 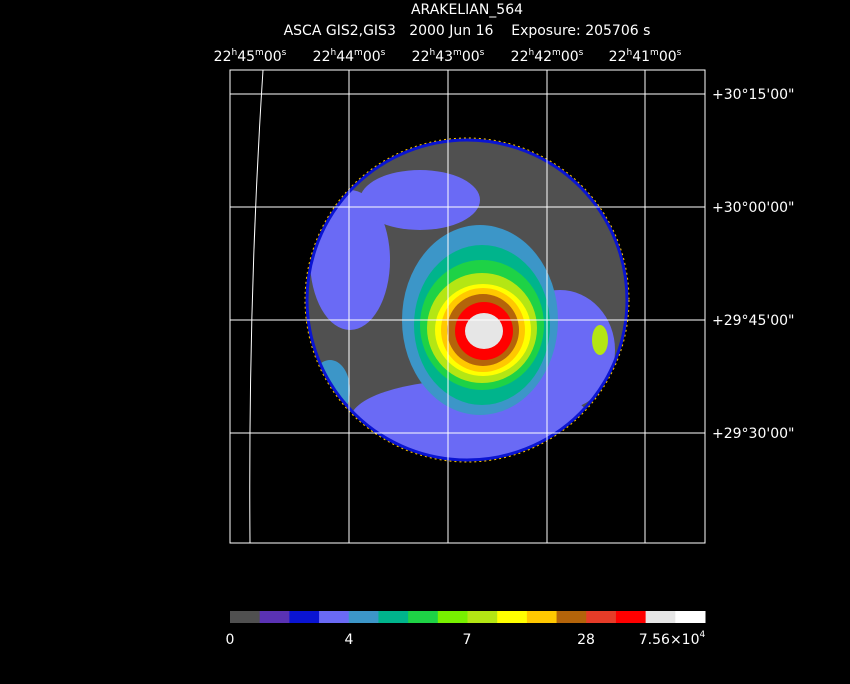 What do you see at coordinates (543, 57) in the screenshot?
I see `ra-value: 42` at bounding box center [543, 57].